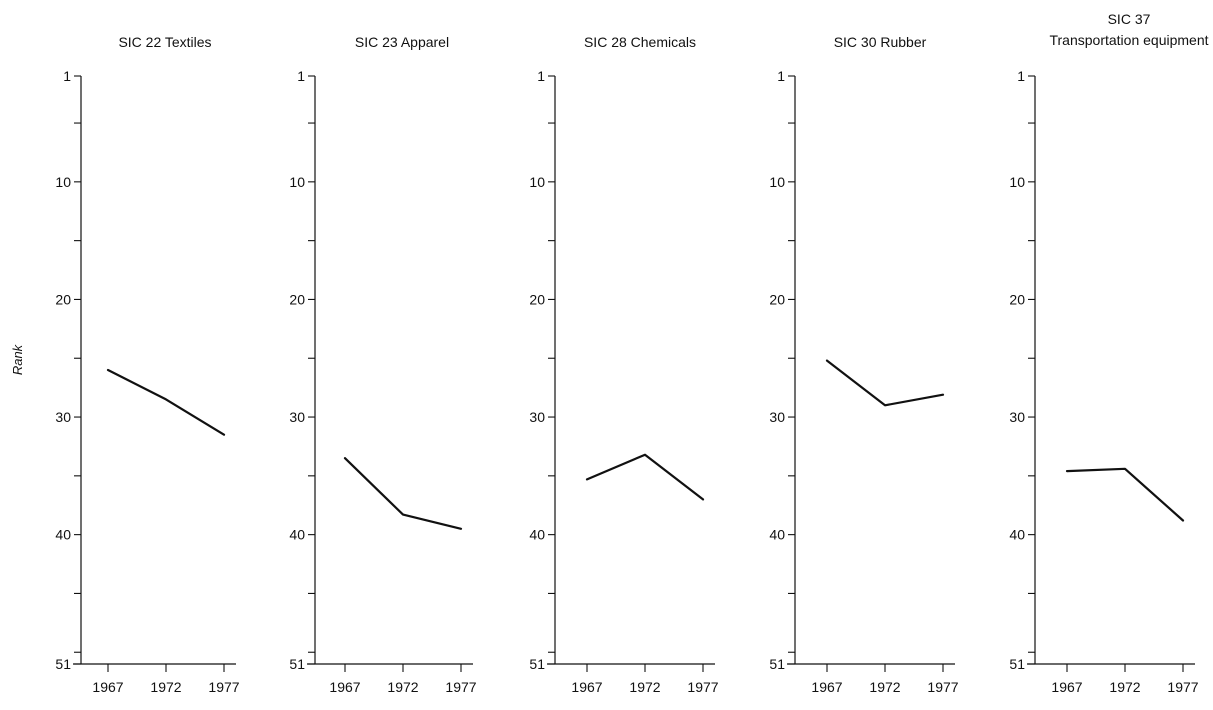 The width and height of the screenshot is (1213, 710). Describe the element at coordinates (164, 42) in the screenshot. I see `chart-title: SIC 22 Textiles` at that location.